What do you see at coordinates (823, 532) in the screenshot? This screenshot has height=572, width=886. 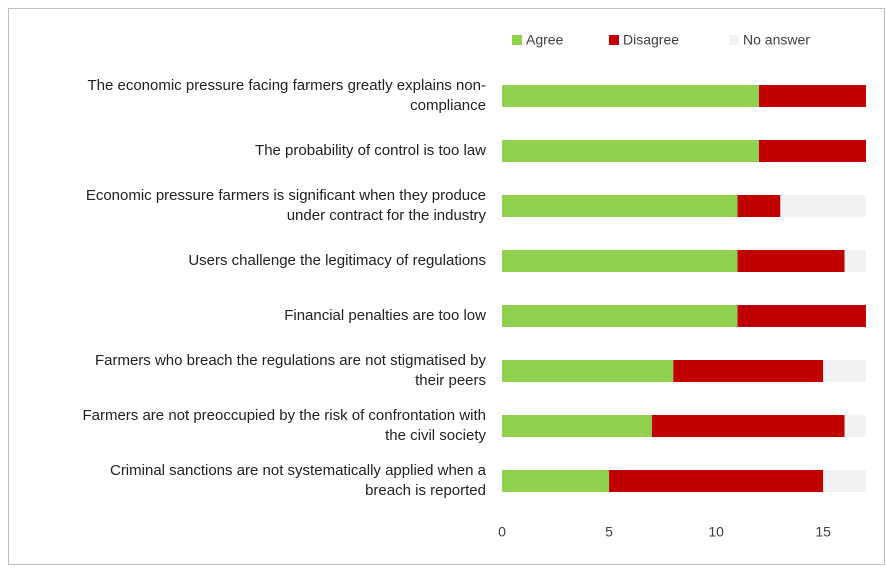 I see `x-tick-label: 15` at bounding box center [823, 532].